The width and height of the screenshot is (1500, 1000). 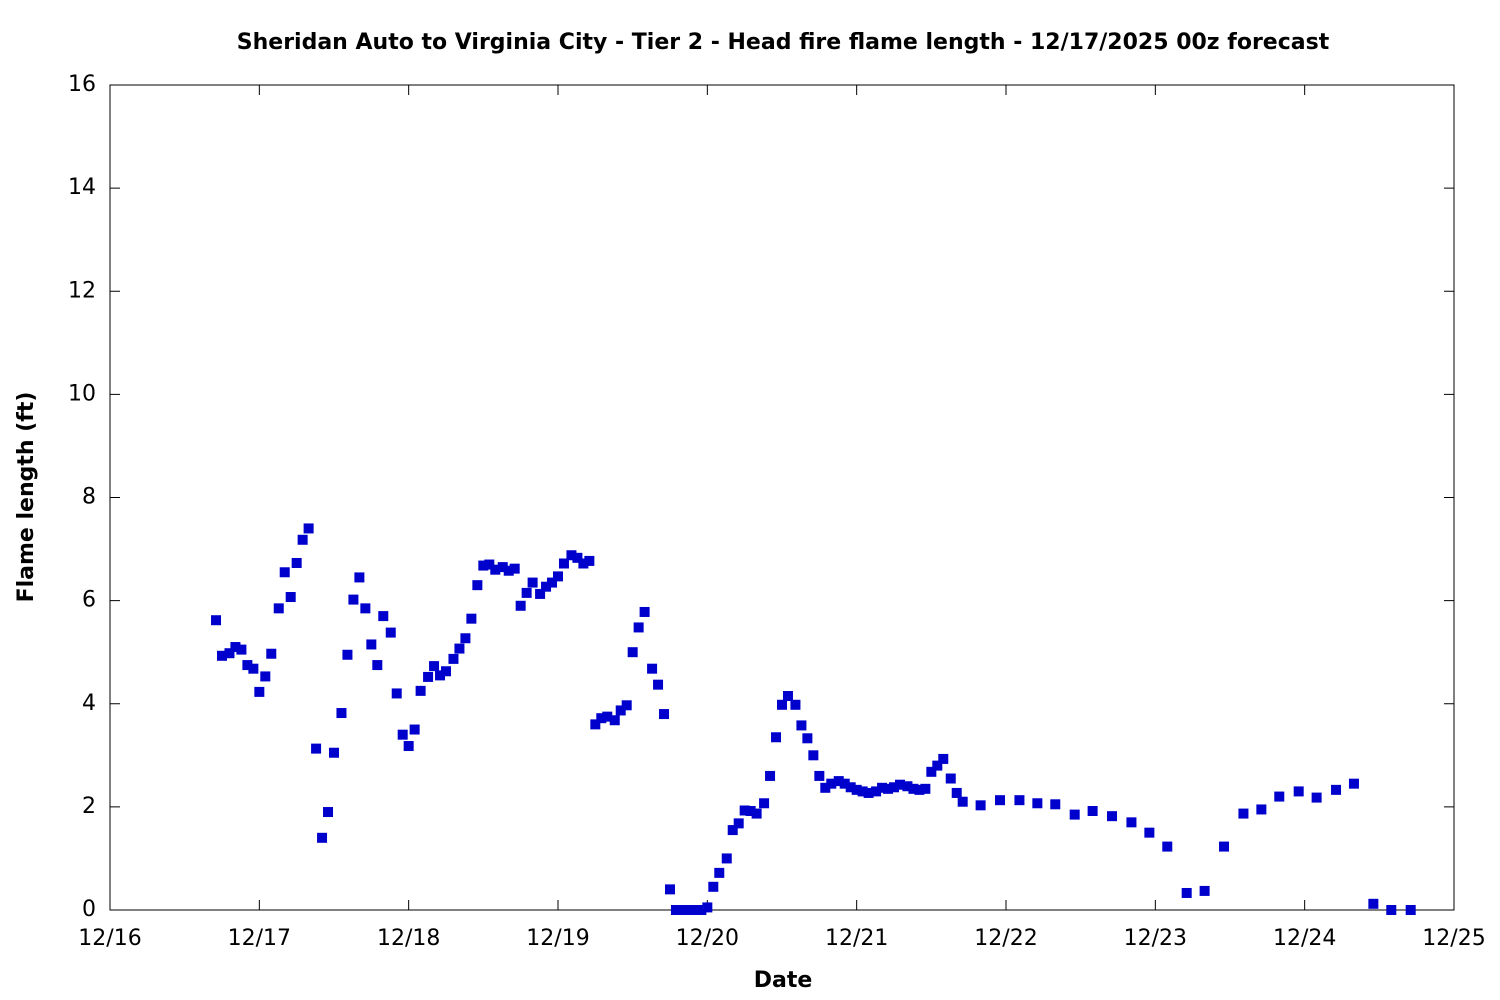 I want to click on x-tick-label: 12/25, so click(x=1453, y=938).